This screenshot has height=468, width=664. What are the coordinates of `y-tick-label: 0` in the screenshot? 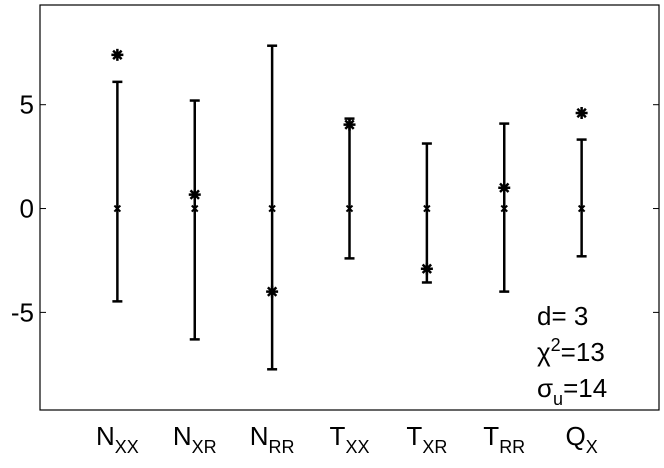 It's located at (27, 209).